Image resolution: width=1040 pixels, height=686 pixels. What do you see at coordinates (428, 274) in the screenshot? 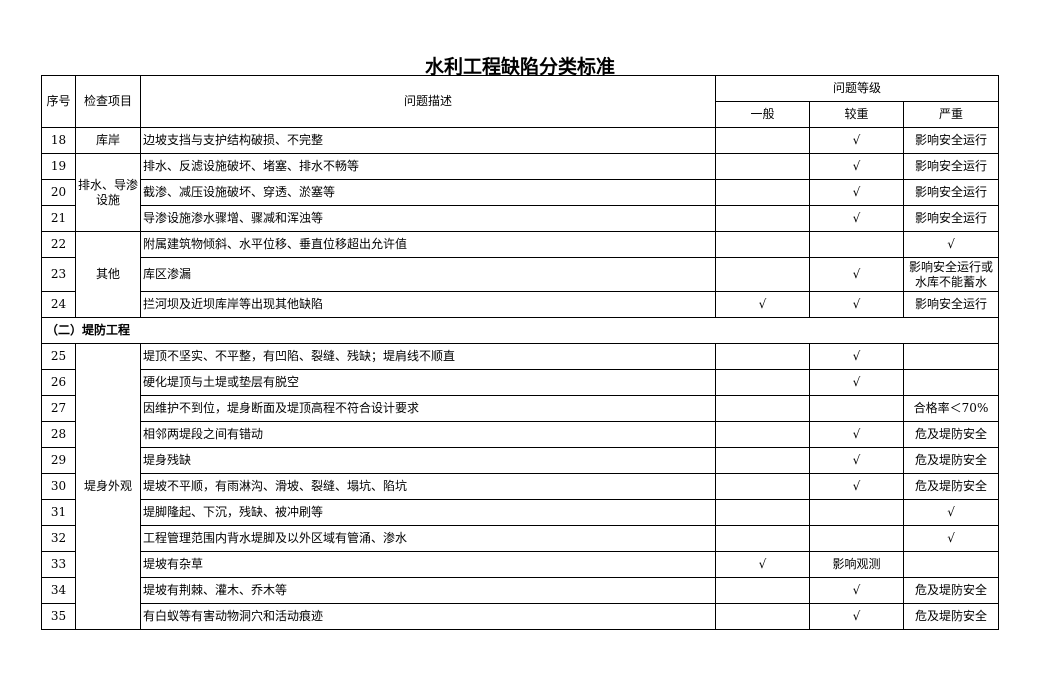
I see `problem-description: 库区渗漏` at bounding box center [428, 274].